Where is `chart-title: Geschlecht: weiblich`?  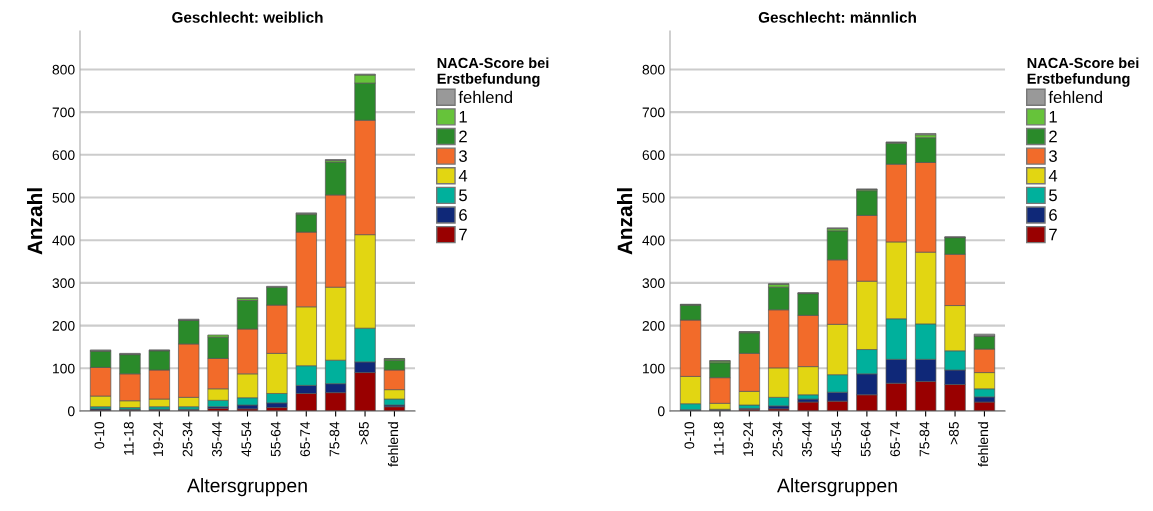
chart-title: Geschlecht: weiblich is located at coordinates (247, 17).